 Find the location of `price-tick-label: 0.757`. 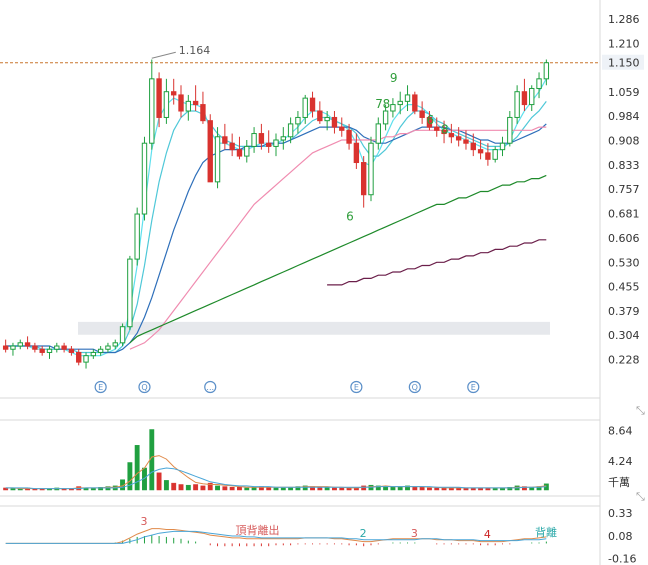

price-tick-label: 0.757 is located at coordinates (624, 189).